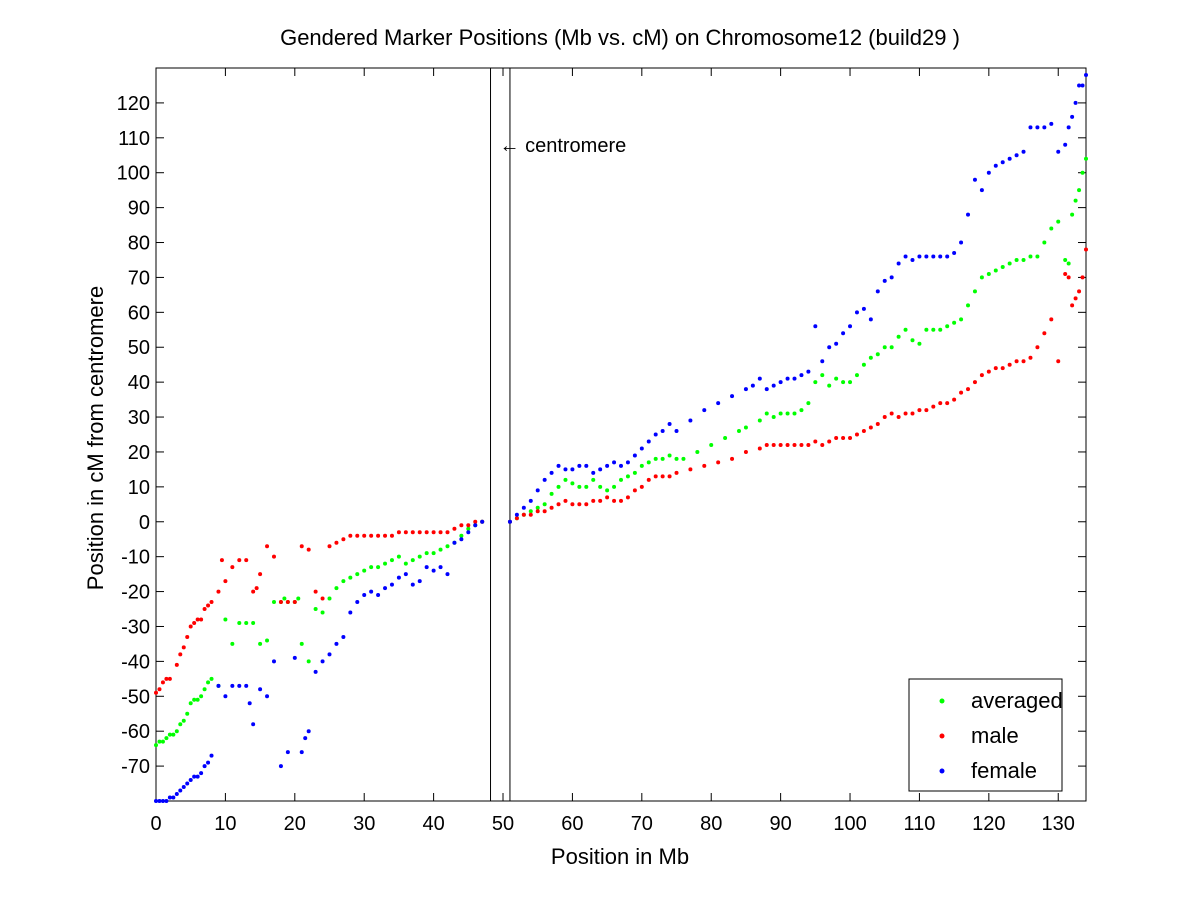 This screenshot has width=1200, height=900. I want to click on x-tick-label: 90, so click(781, 824).